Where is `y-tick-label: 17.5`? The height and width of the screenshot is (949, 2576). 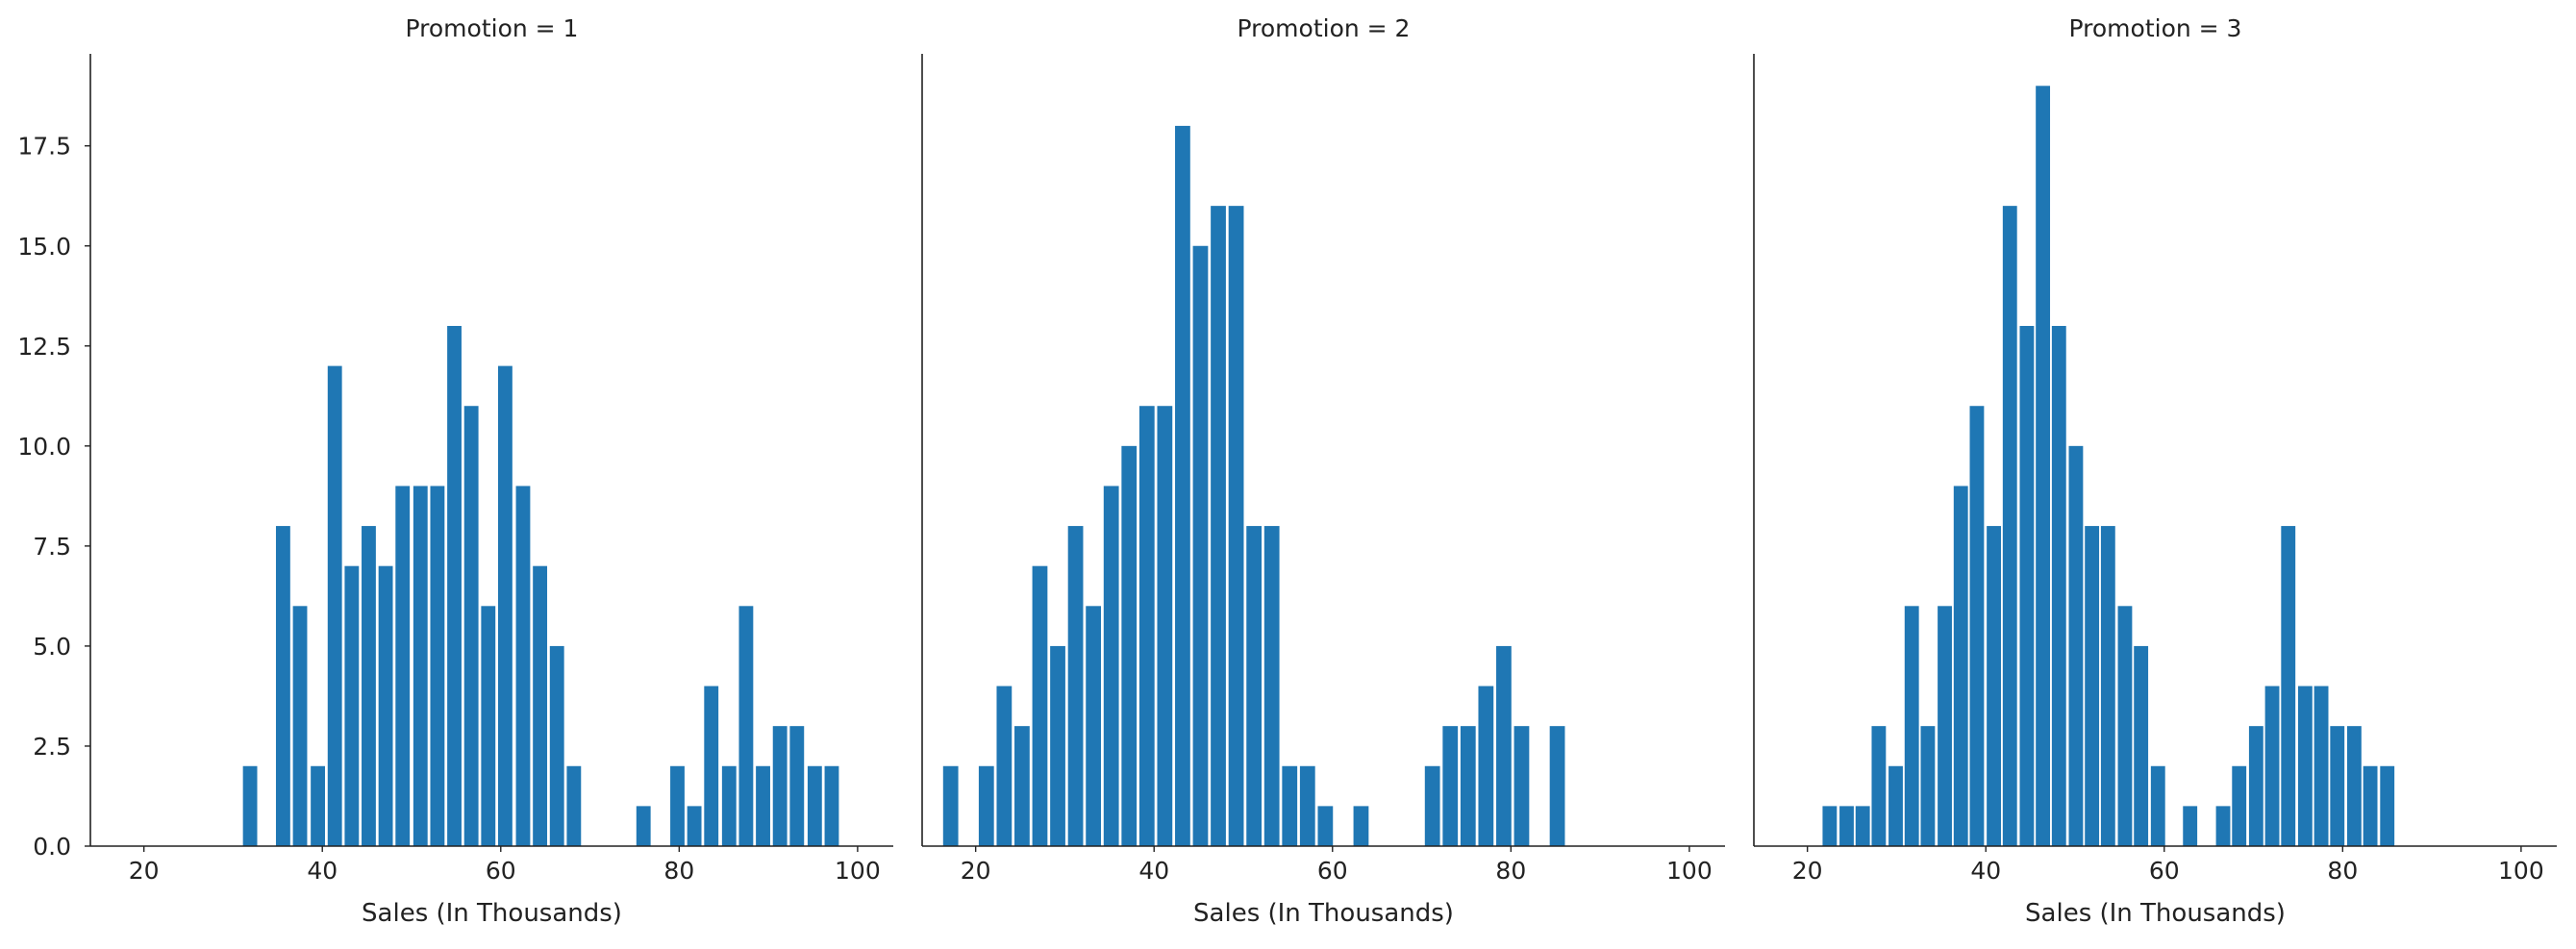 y-tick-label: 17.5 is located at coordinates (44, 147).